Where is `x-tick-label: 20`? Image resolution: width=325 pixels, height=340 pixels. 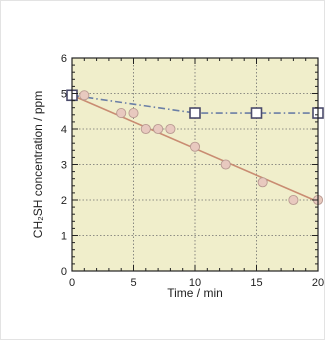
x-tick-label: 20 is located at coordinates (318, 283).